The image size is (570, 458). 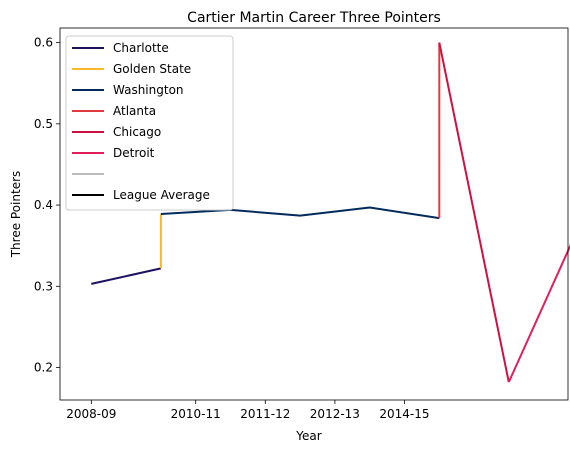 What do you see at coordinates (300, 213) in the screenshot?
I see `series-line-washington` at bounding box center [300, 213].